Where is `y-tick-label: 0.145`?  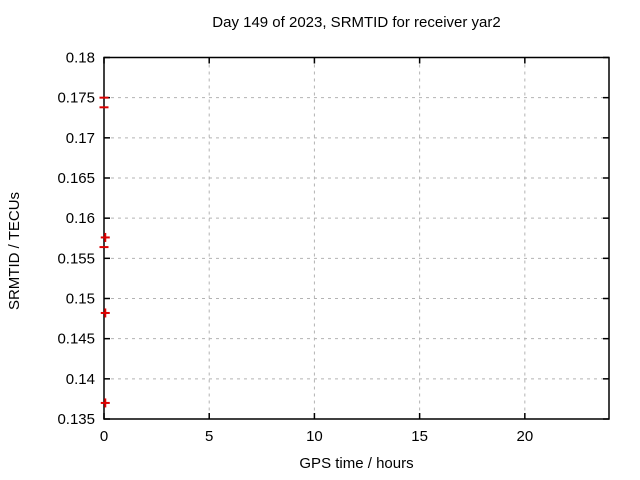 y-tick-label: 0.145 is located at coordinates (76, 339).